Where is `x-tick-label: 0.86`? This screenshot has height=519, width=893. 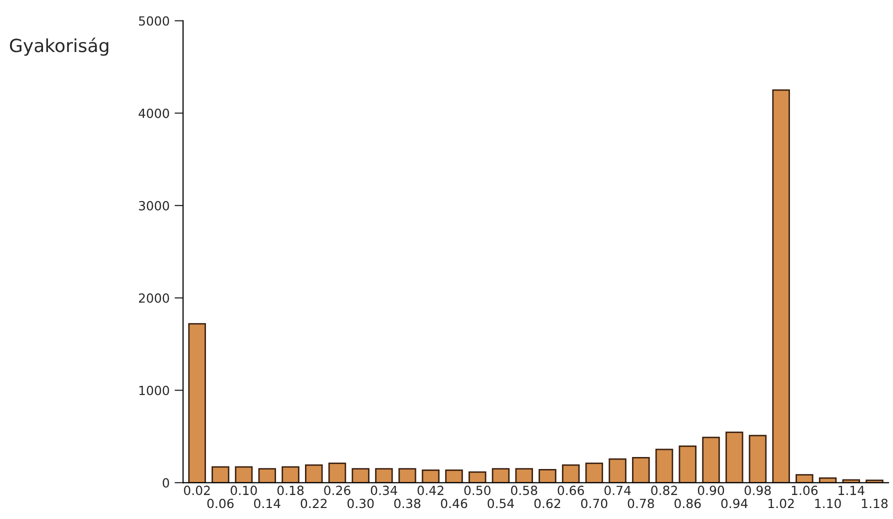
x-tick-label: 0.86 is located at coordinates (687, 503).